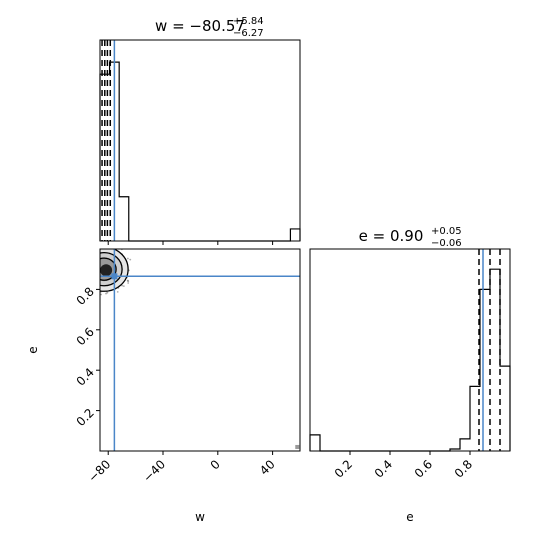 The height and width of the screenshot is (550, 550). I want to click on xtick-label-2d-1: −40, so click(154, 471).